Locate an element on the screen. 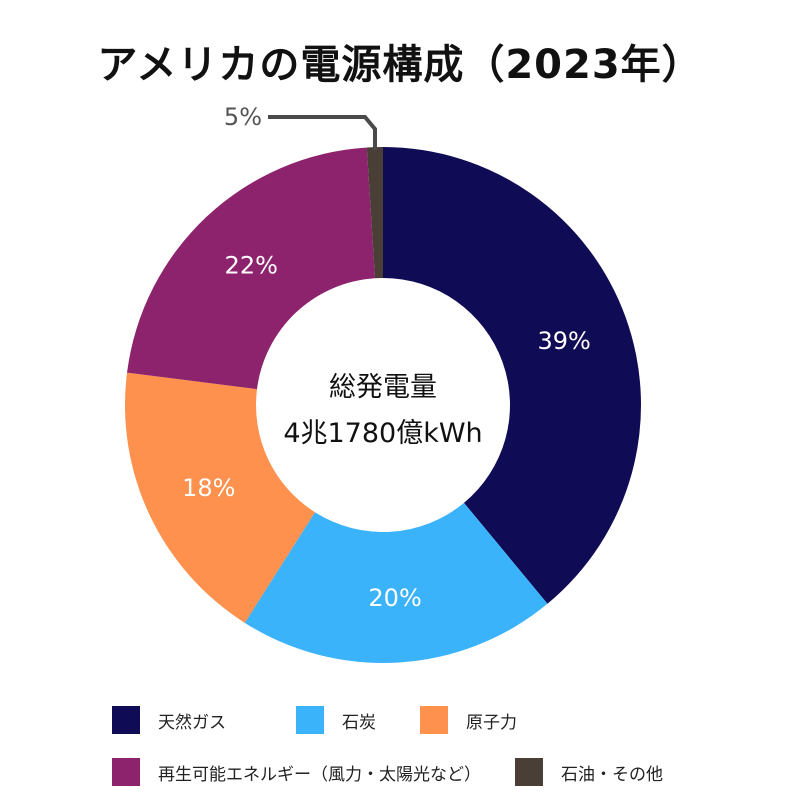 The height and width of the screenshot is (807, 800). slice-label-nuclear: 18% is located at coordinates (208, 488).